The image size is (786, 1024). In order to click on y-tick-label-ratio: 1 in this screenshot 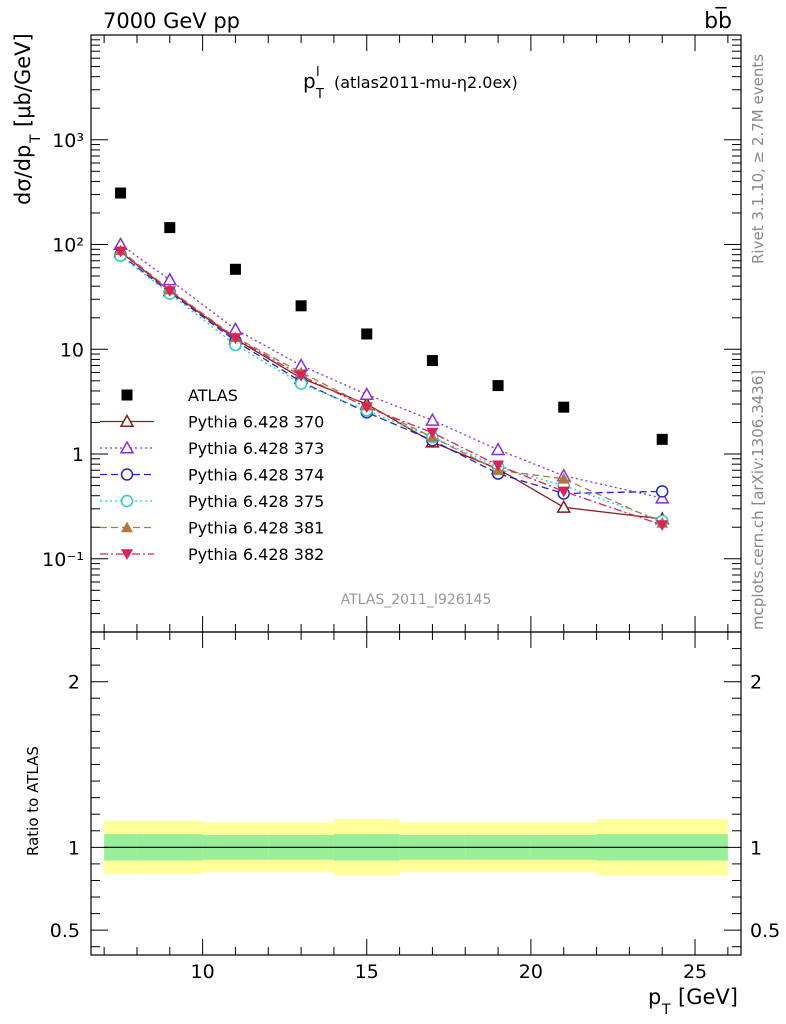, I will do `click(74, 848)`.